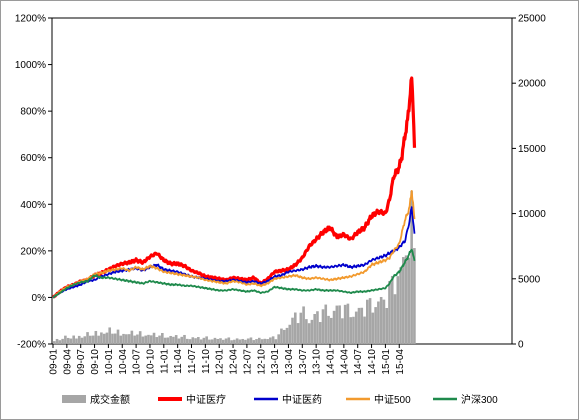 The width and height of the screenshot is (579, 420). What do you see at coordinates (110, 399) in the screenshot?
I see `legend-label: 成交金额` at bounding box center [110, 399].